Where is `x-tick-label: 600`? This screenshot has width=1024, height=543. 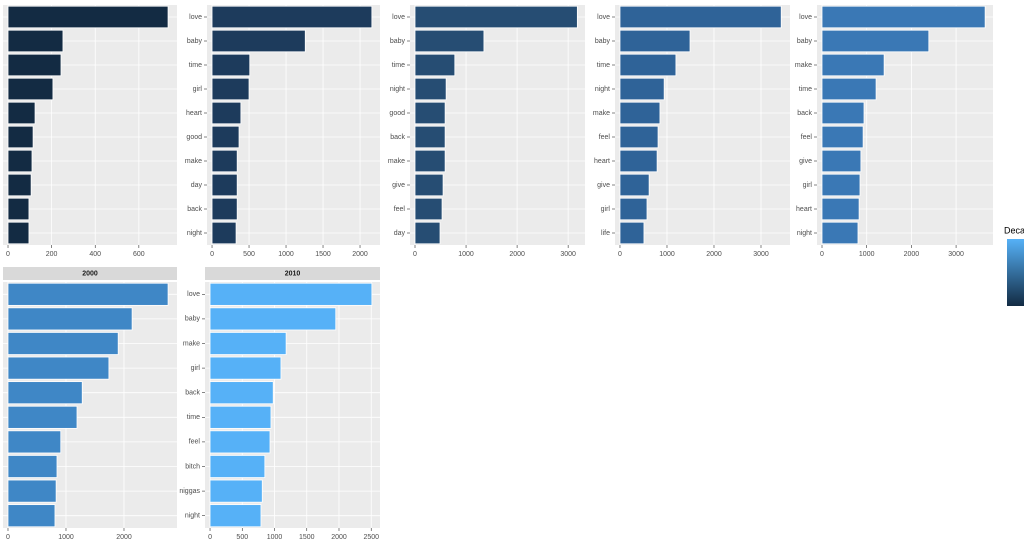 x-tick-label: 600 is located at coordinates (139, 254).